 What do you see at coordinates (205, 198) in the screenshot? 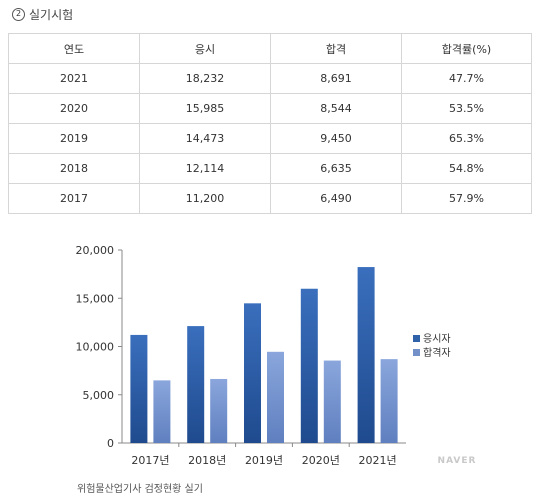
I see `cell-applicants: 11,200` at bounding box center [205, 198].